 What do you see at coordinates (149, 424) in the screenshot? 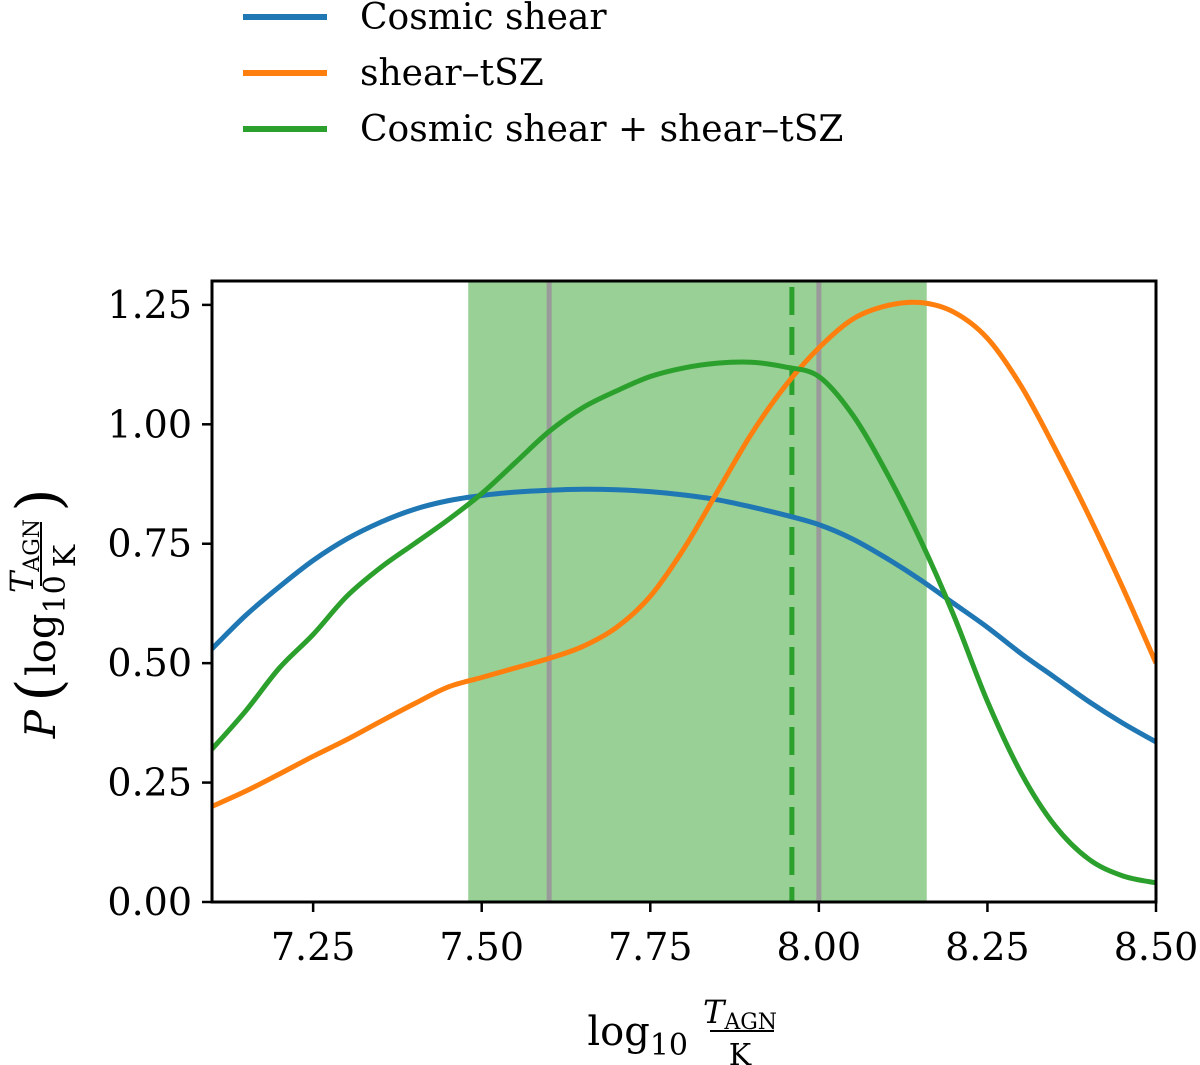
I see `y-tick-label: 1.00` at bounding box center [149, 424].